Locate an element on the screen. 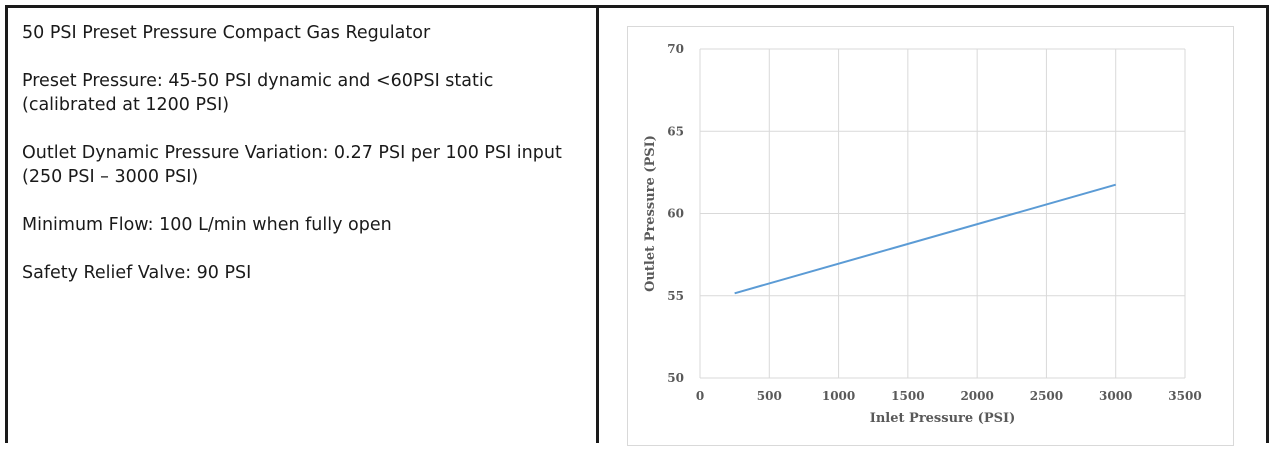 The height and width of the screenshot is (449, 1273). x-tick-label: 2000 is located at coordinates (976, 396).